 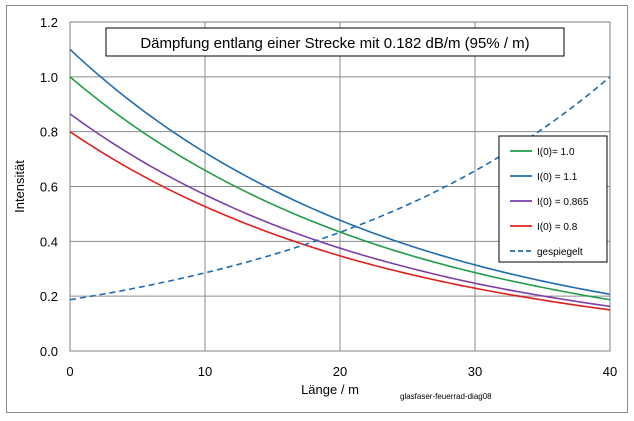 What do you see at coordinates (69, 371) in the screenshot?
I see `x-tick-label: 0` at bounding box center [69, 371].